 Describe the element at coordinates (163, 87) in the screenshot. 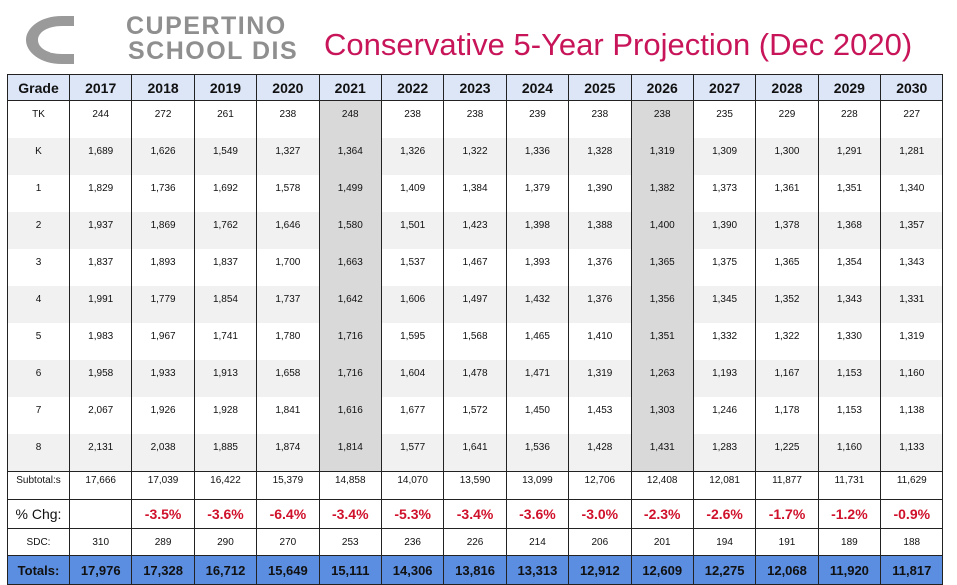

I see `year-column-header: 2018` at that location.